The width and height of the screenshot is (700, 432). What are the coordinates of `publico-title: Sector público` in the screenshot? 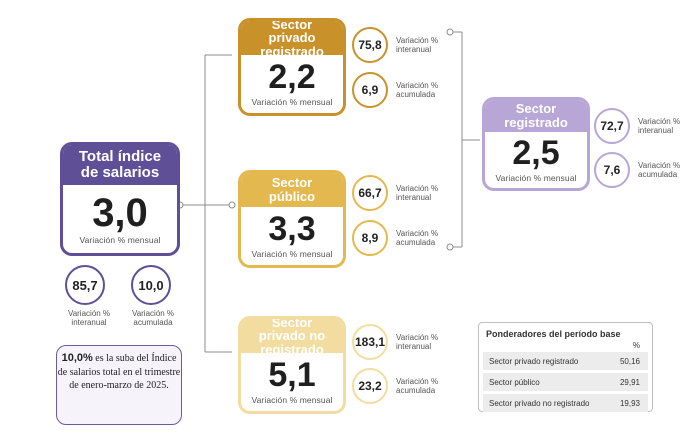 It's located at (292, 190).